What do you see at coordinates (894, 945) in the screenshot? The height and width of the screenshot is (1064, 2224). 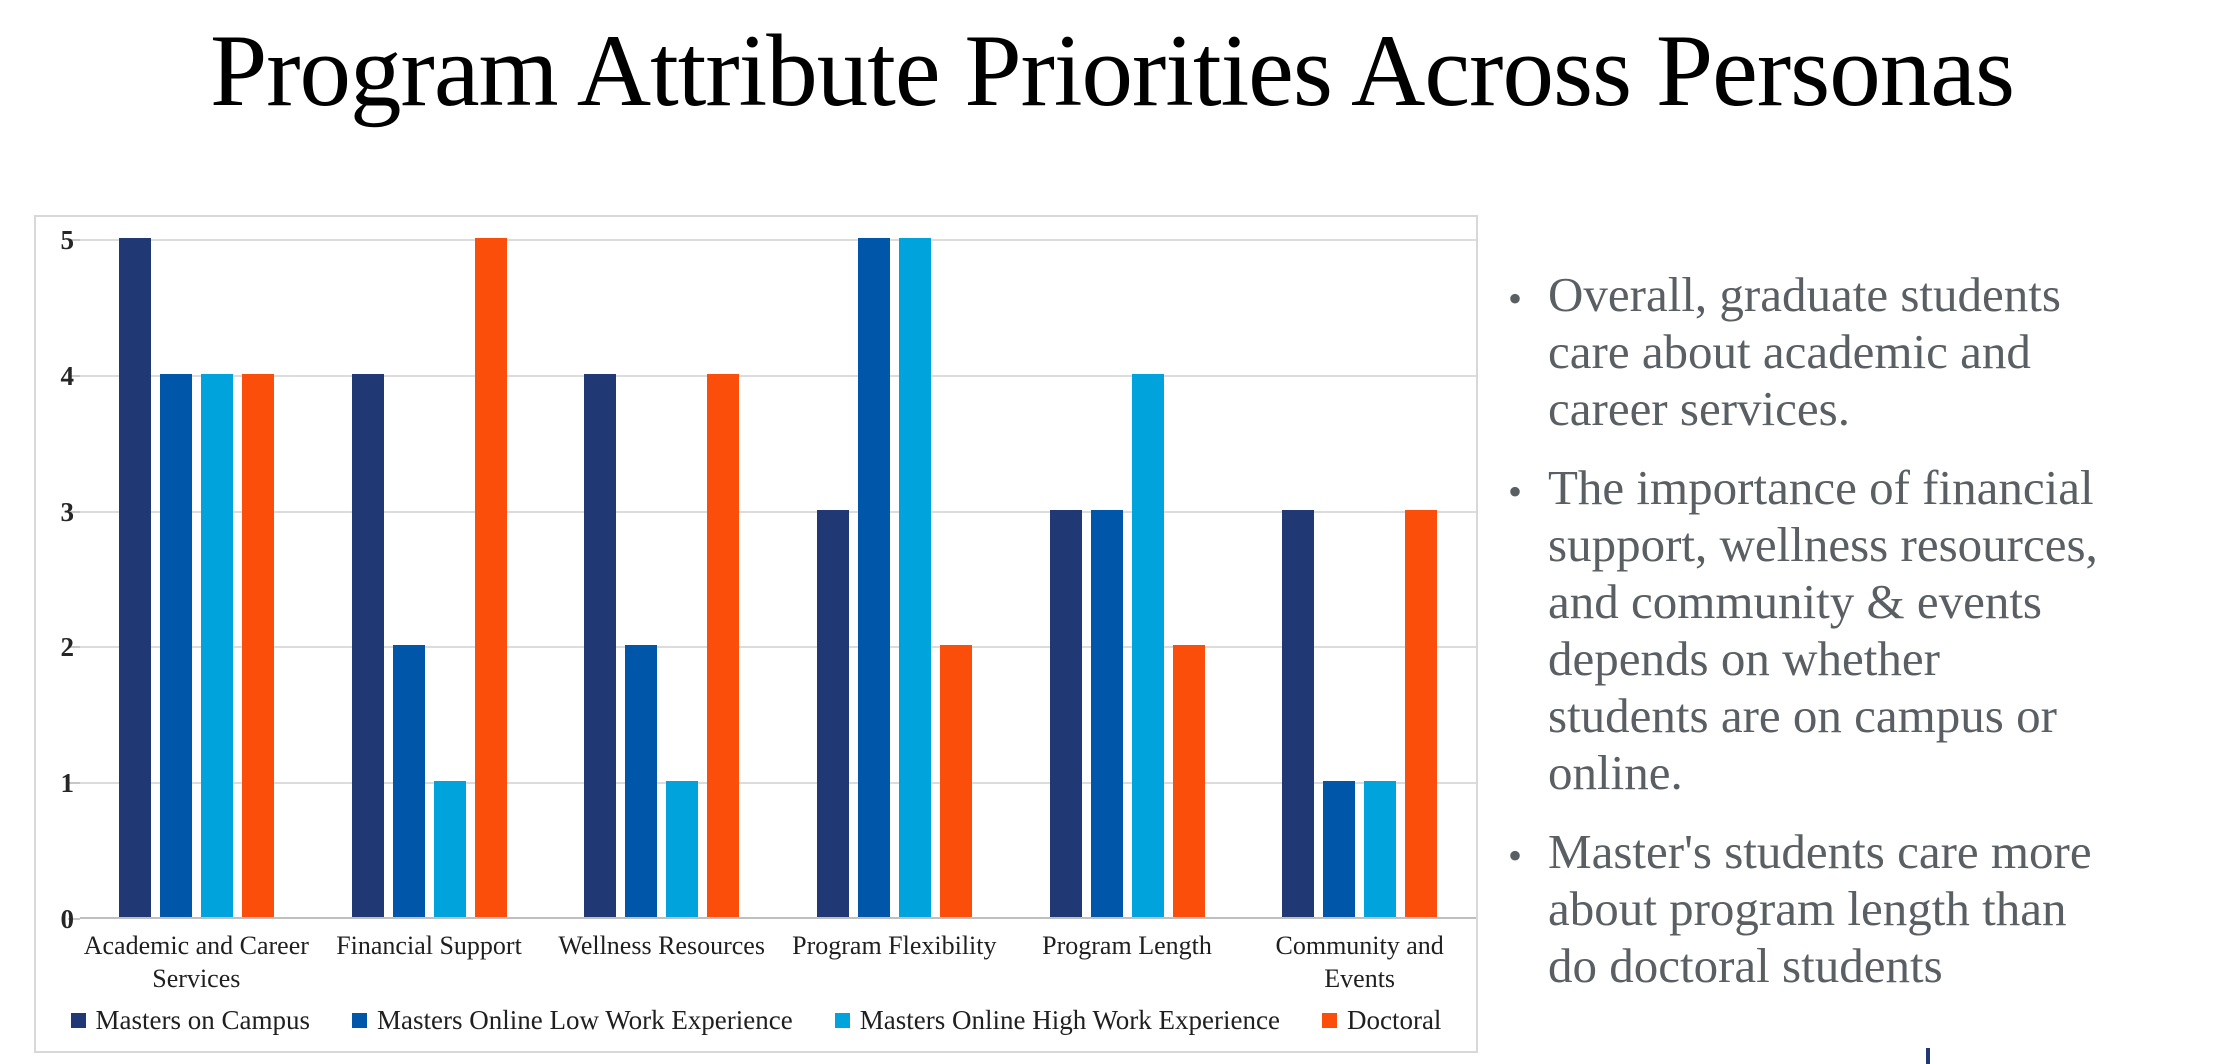 I see `x-axis-label: Program Flexibility` at bounding box center [894, 945].